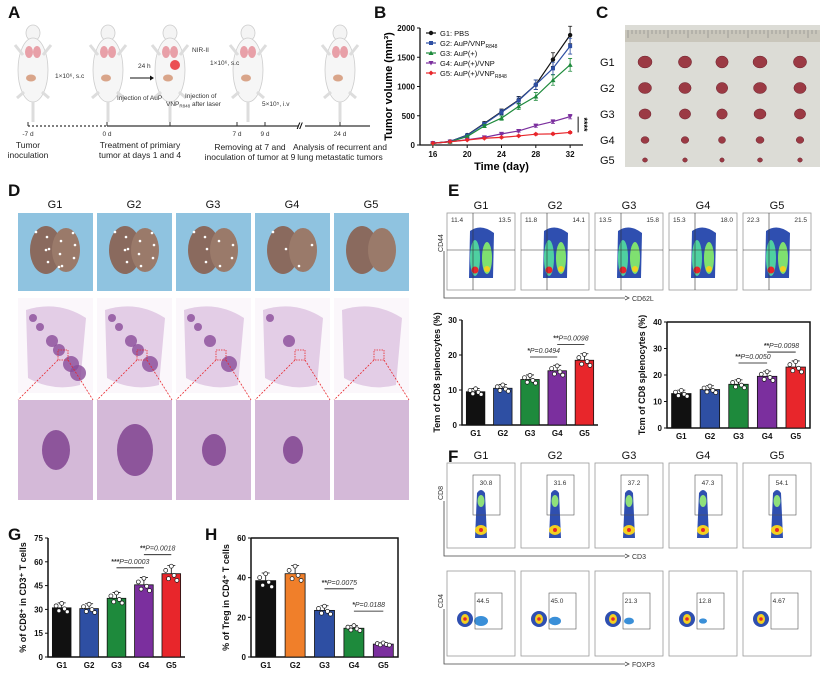 This screenshot has height=683, width=824. Describe the element at coordinates (454, 33) in the screenshot. I see `legend-entry: G1: PBS` at that location.